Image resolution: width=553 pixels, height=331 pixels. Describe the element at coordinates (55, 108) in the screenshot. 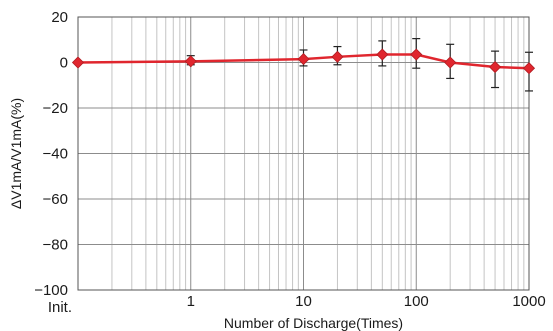

I see `y-tick-label: −20` at that location.